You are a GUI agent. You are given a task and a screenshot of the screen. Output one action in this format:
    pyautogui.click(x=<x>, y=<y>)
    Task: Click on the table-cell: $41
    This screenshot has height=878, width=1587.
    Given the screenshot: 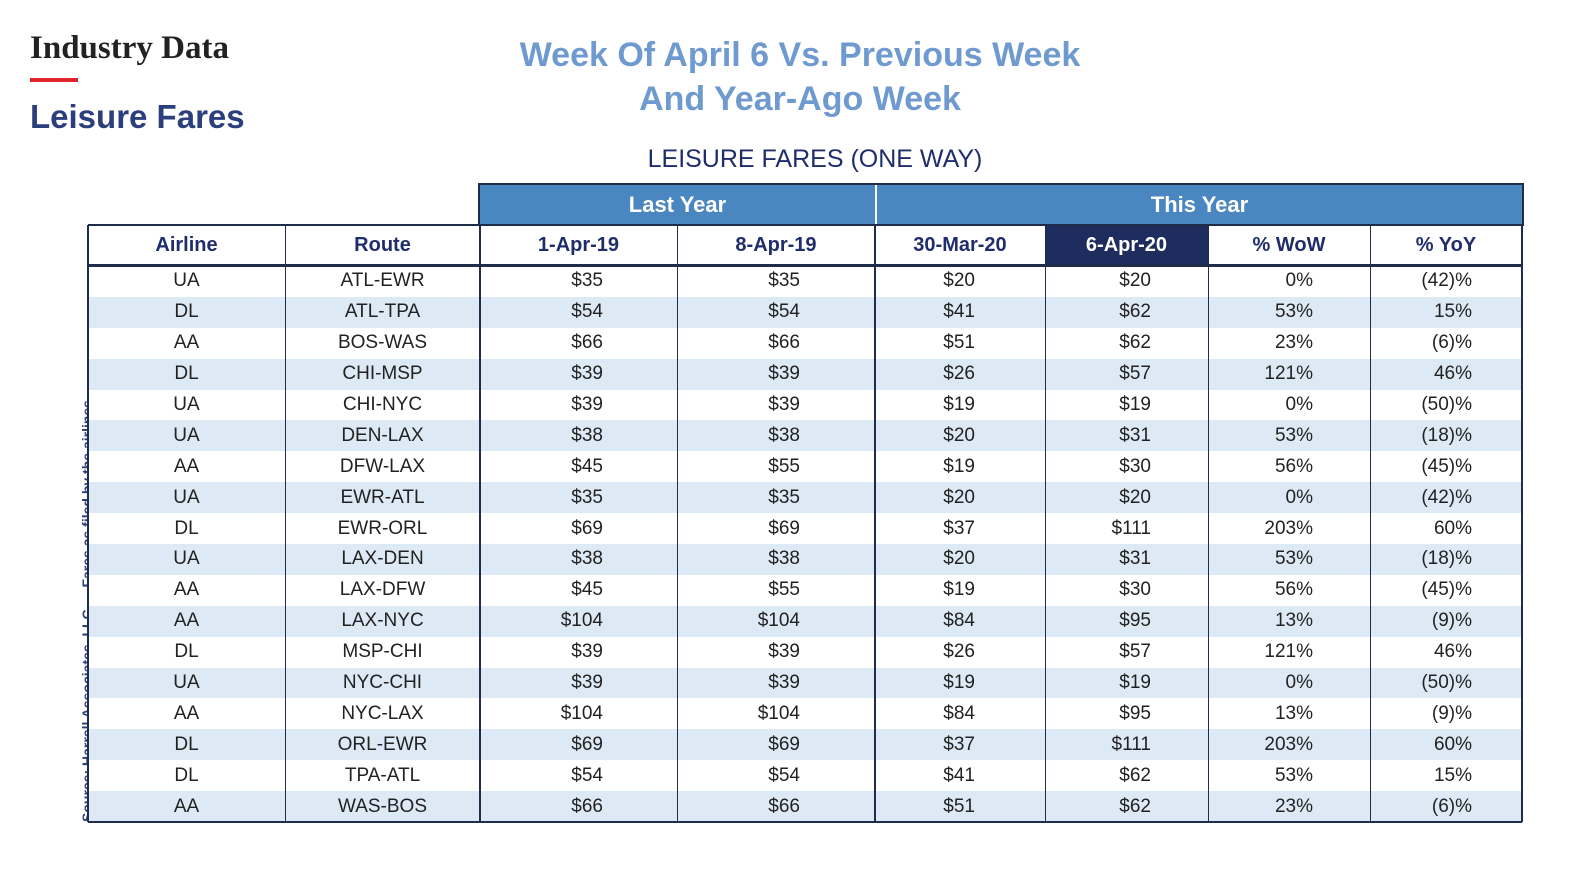 What is the action you would take?
    pyautogui.click(x=959, y=312)
    